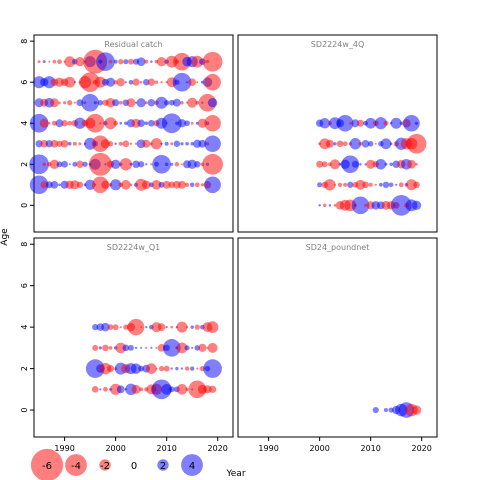 The image size is (480, 480). Describe the element at coordinates (133, 44) in the screenshot. I see `panel-title: Residual catch` at that location.